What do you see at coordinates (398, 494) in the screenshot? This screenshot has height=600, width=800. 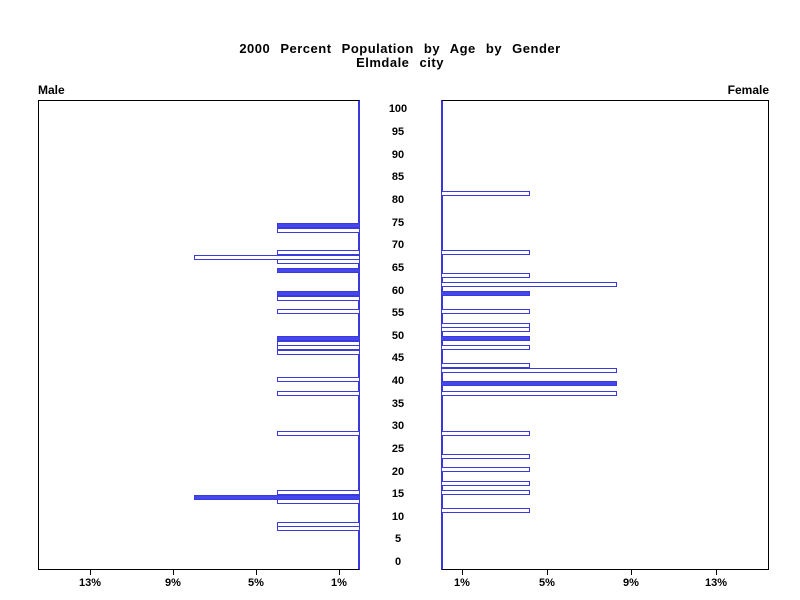 I see `age-axis-label: 15` at bounding box center [398, 494].